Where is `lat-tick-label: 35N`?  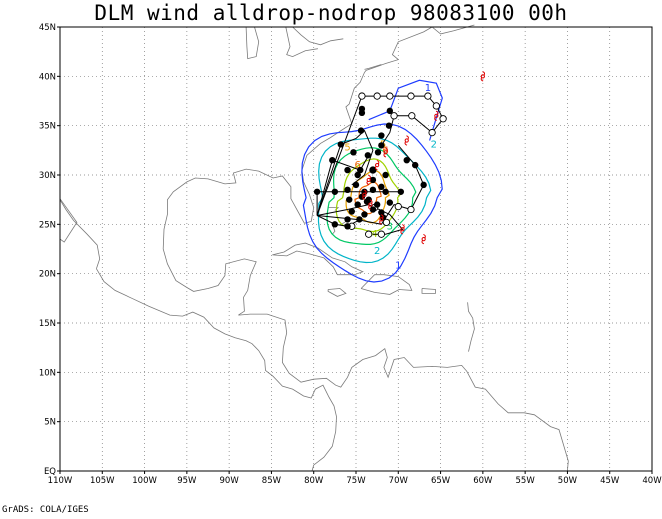
lat-tick-label: 35N is located at coordinates (47, 127).